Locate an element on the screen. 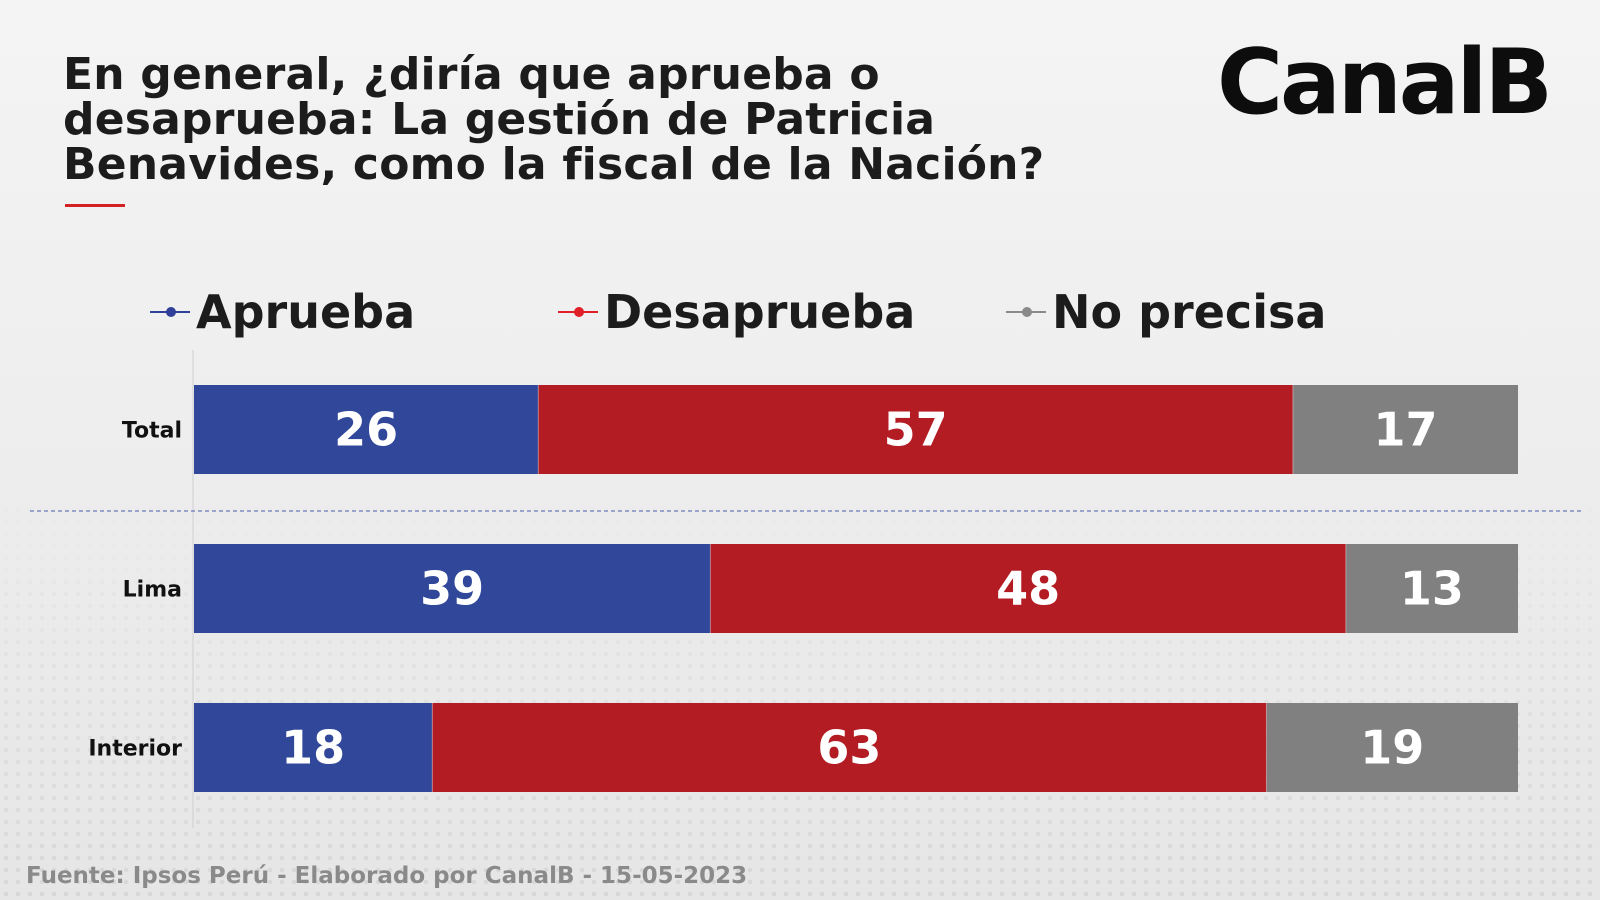 The width and height of the screenshot is (1600, 900). legend-item-no-precisa: No precisa is located at coordinates (1166, 312).